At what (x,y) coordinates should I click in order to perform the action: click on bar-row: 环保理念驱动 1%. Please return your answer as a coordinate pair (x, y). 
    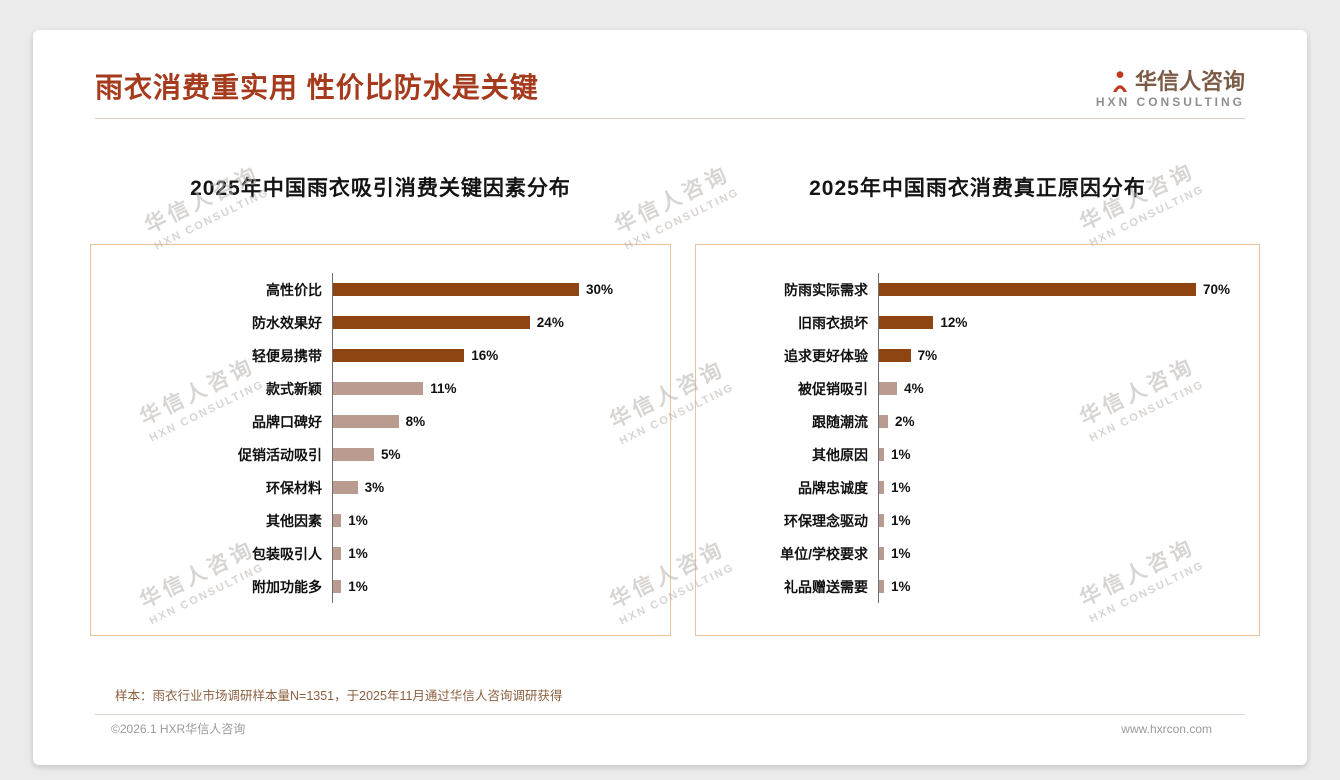
    Looking at the image, I should click on (977, 520).